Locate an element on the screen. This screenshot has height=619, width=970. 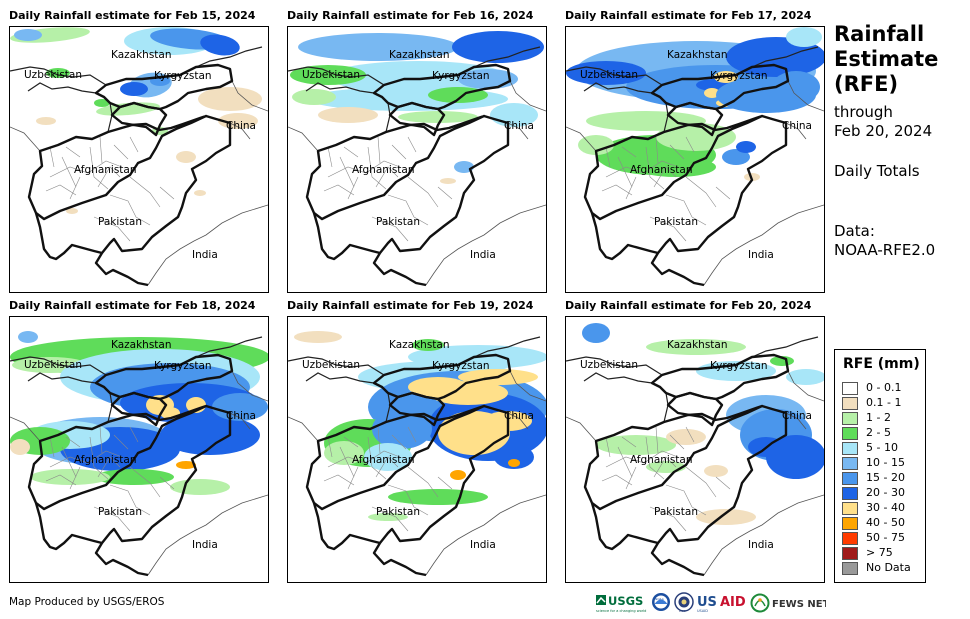
country-label-afghanistan: Afghanistan is located at coordinates (383, 460).